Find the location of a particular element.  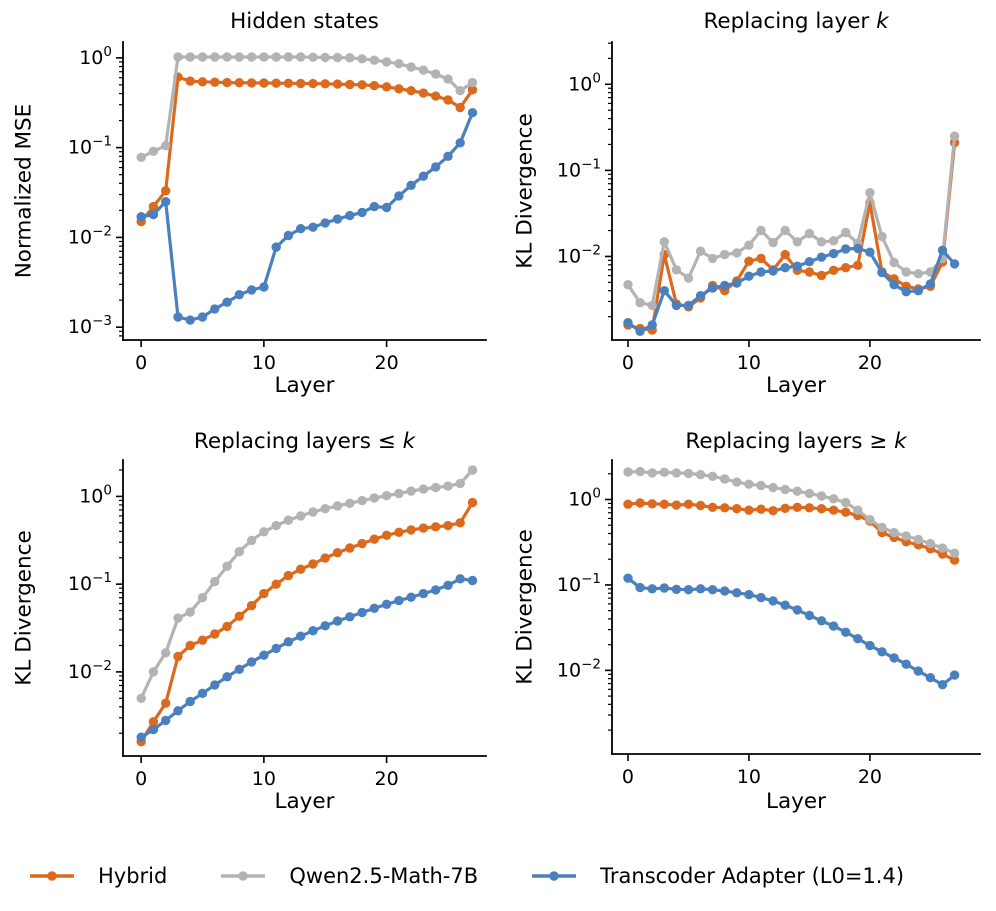

chart-title: Replacing layers ≤ k is located at coordinates (304, 442).